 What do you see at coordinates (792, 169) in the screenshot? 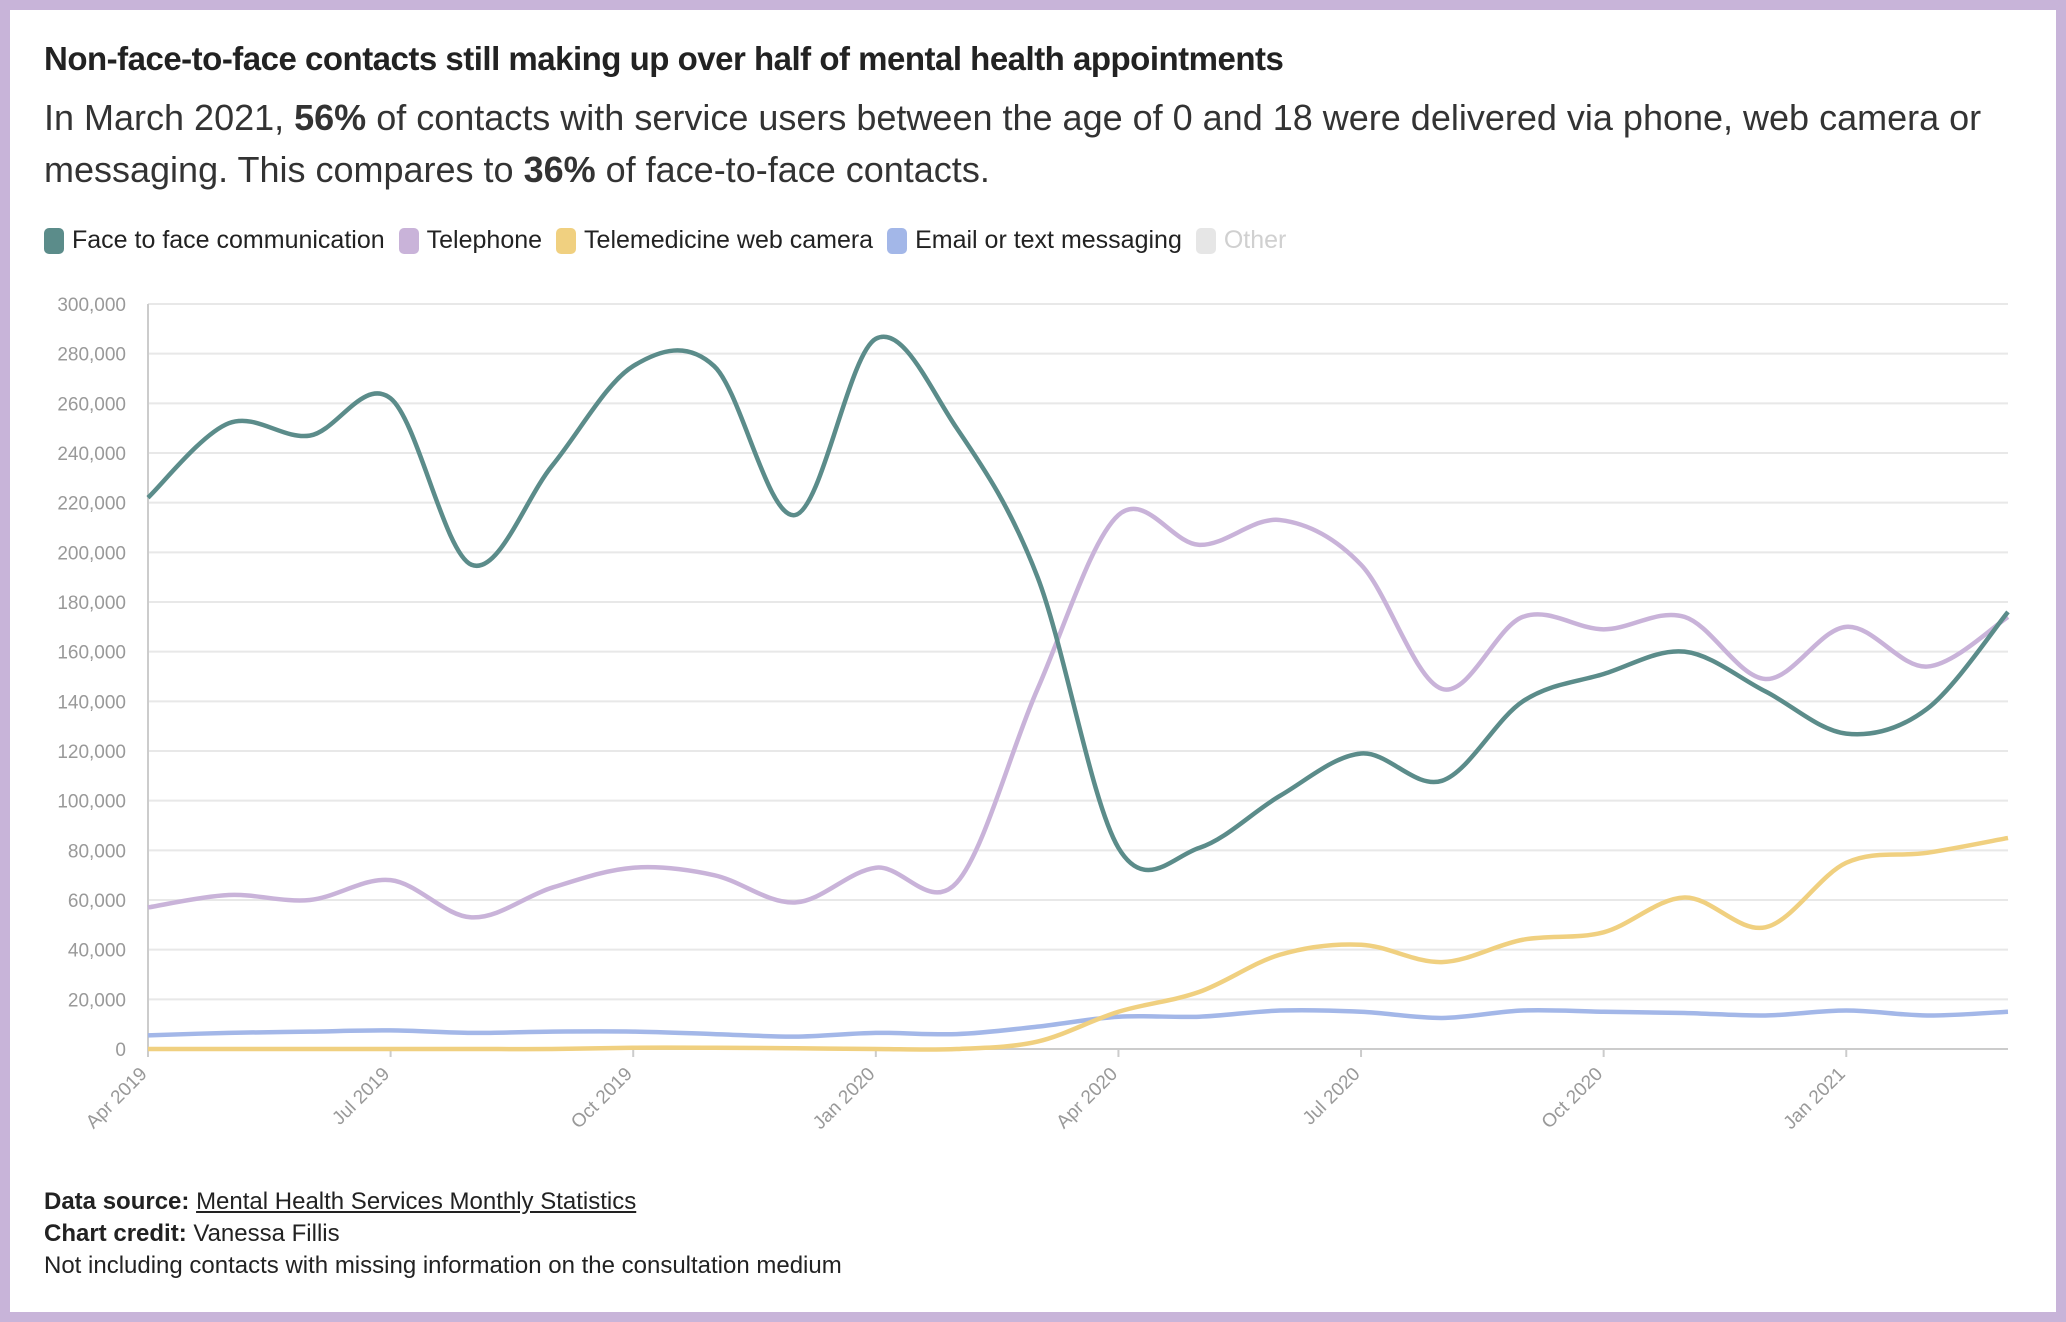
I see `subtitle-part: of face-to-face contacts.` at bounding box center [792, 169].